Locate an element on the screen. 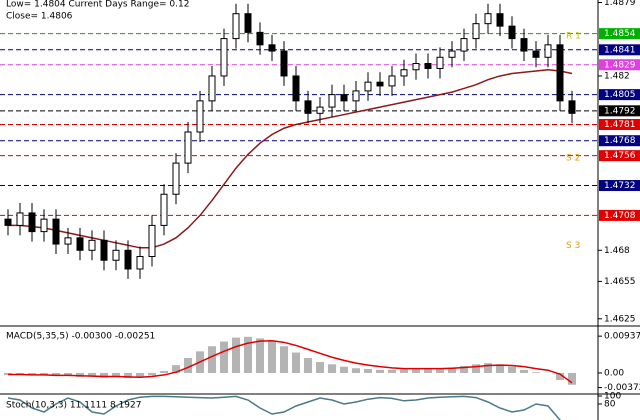 This screenshot has height=420, width=640. y-tick-label: 1.4625 is located at coordinates (620, 319).